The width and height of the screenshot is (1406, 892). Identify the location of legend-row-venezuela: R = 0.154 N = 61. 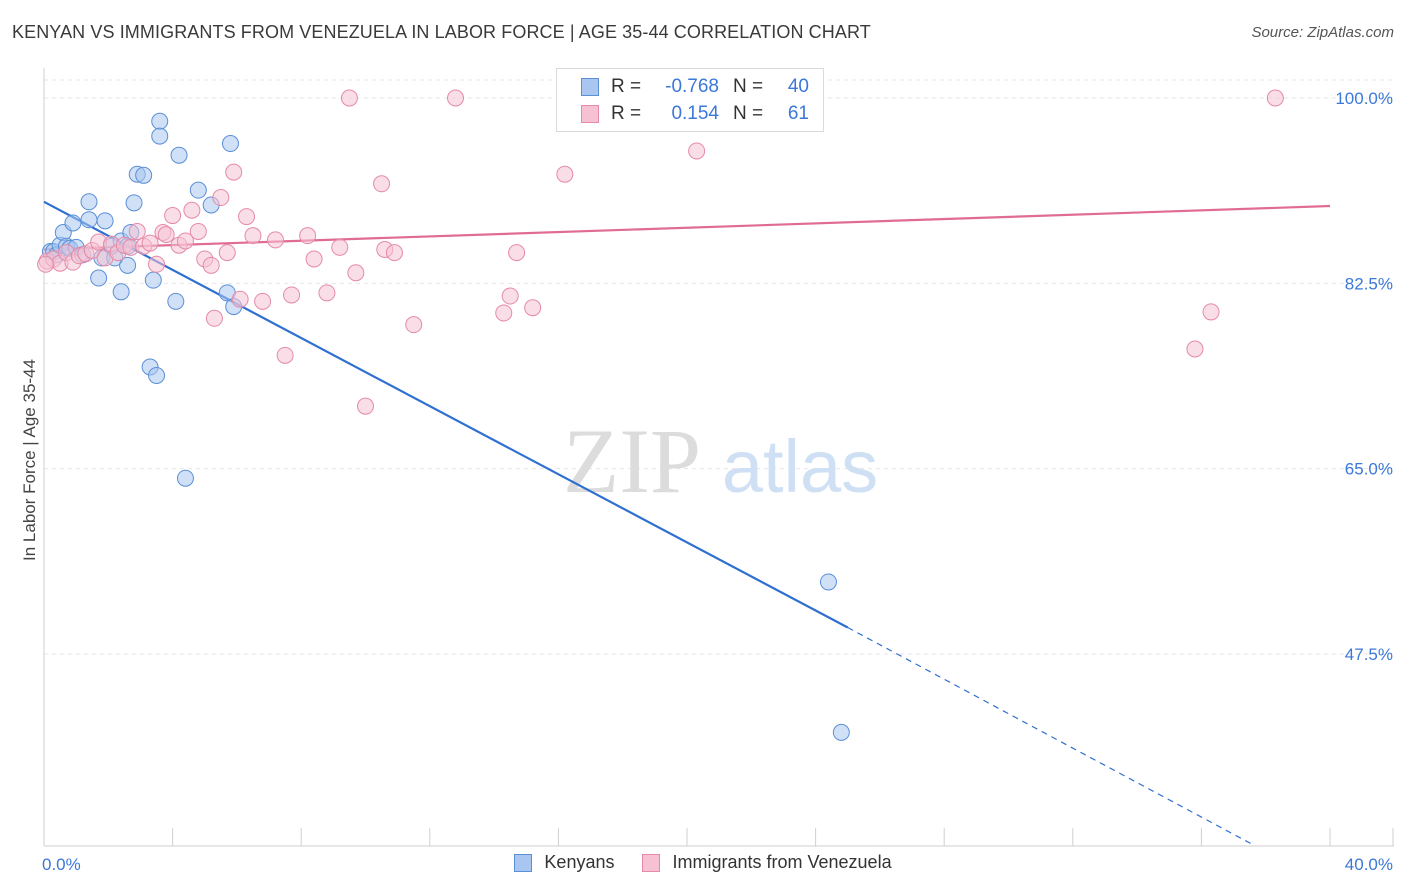
(683, 114).